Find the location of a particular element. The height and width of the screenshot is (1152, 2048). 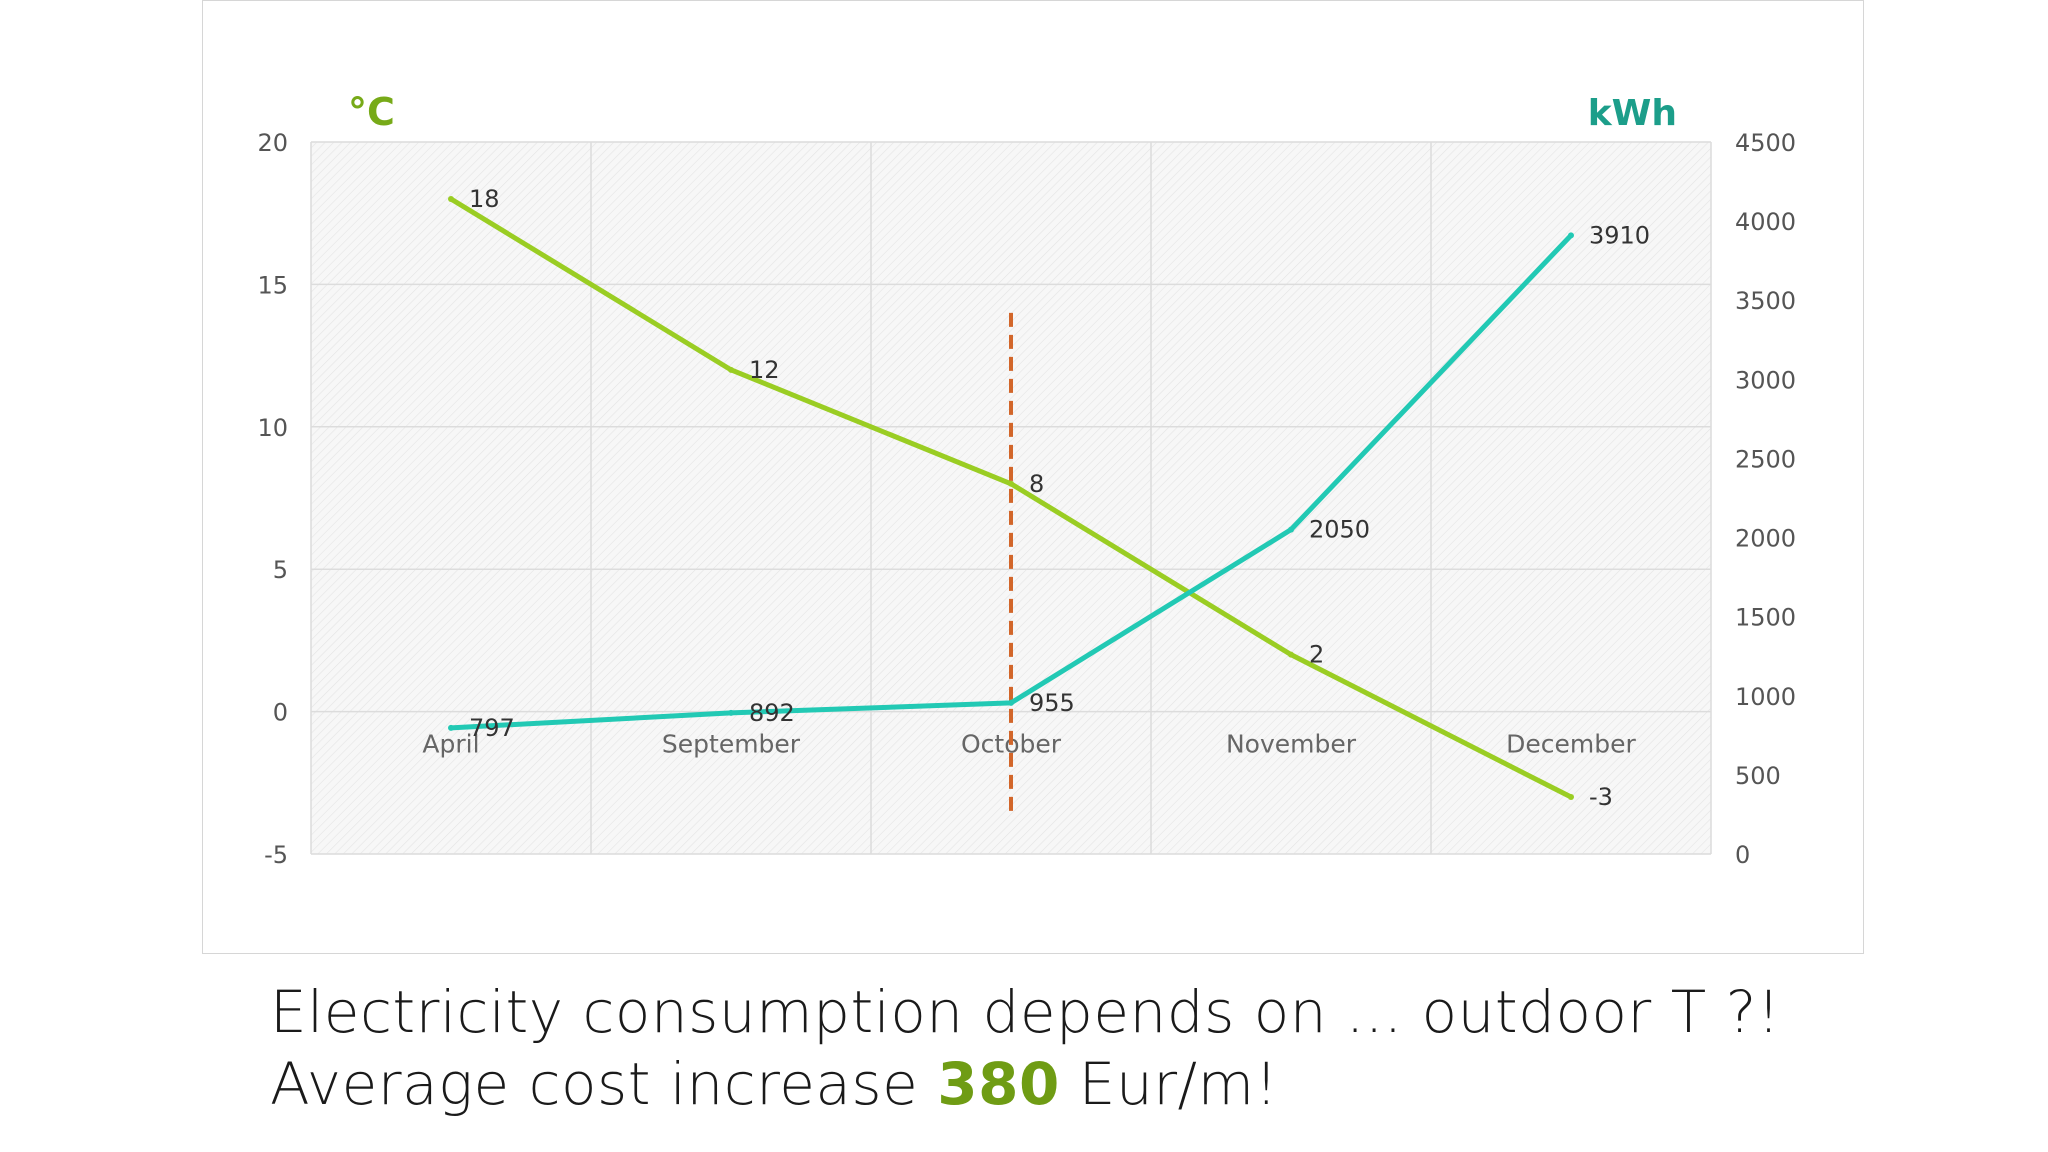

y-right-tick-label: 4000 is located at coordinates (1765, 222).